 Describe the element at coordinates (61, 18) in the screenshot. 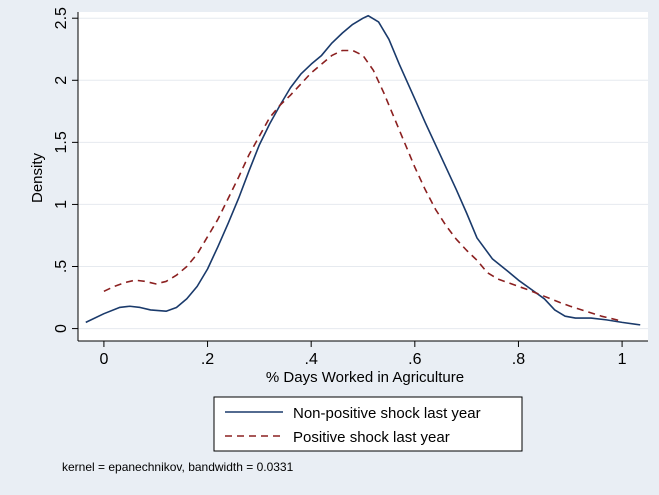

I see `y-tick-label: 2.5` at that location.